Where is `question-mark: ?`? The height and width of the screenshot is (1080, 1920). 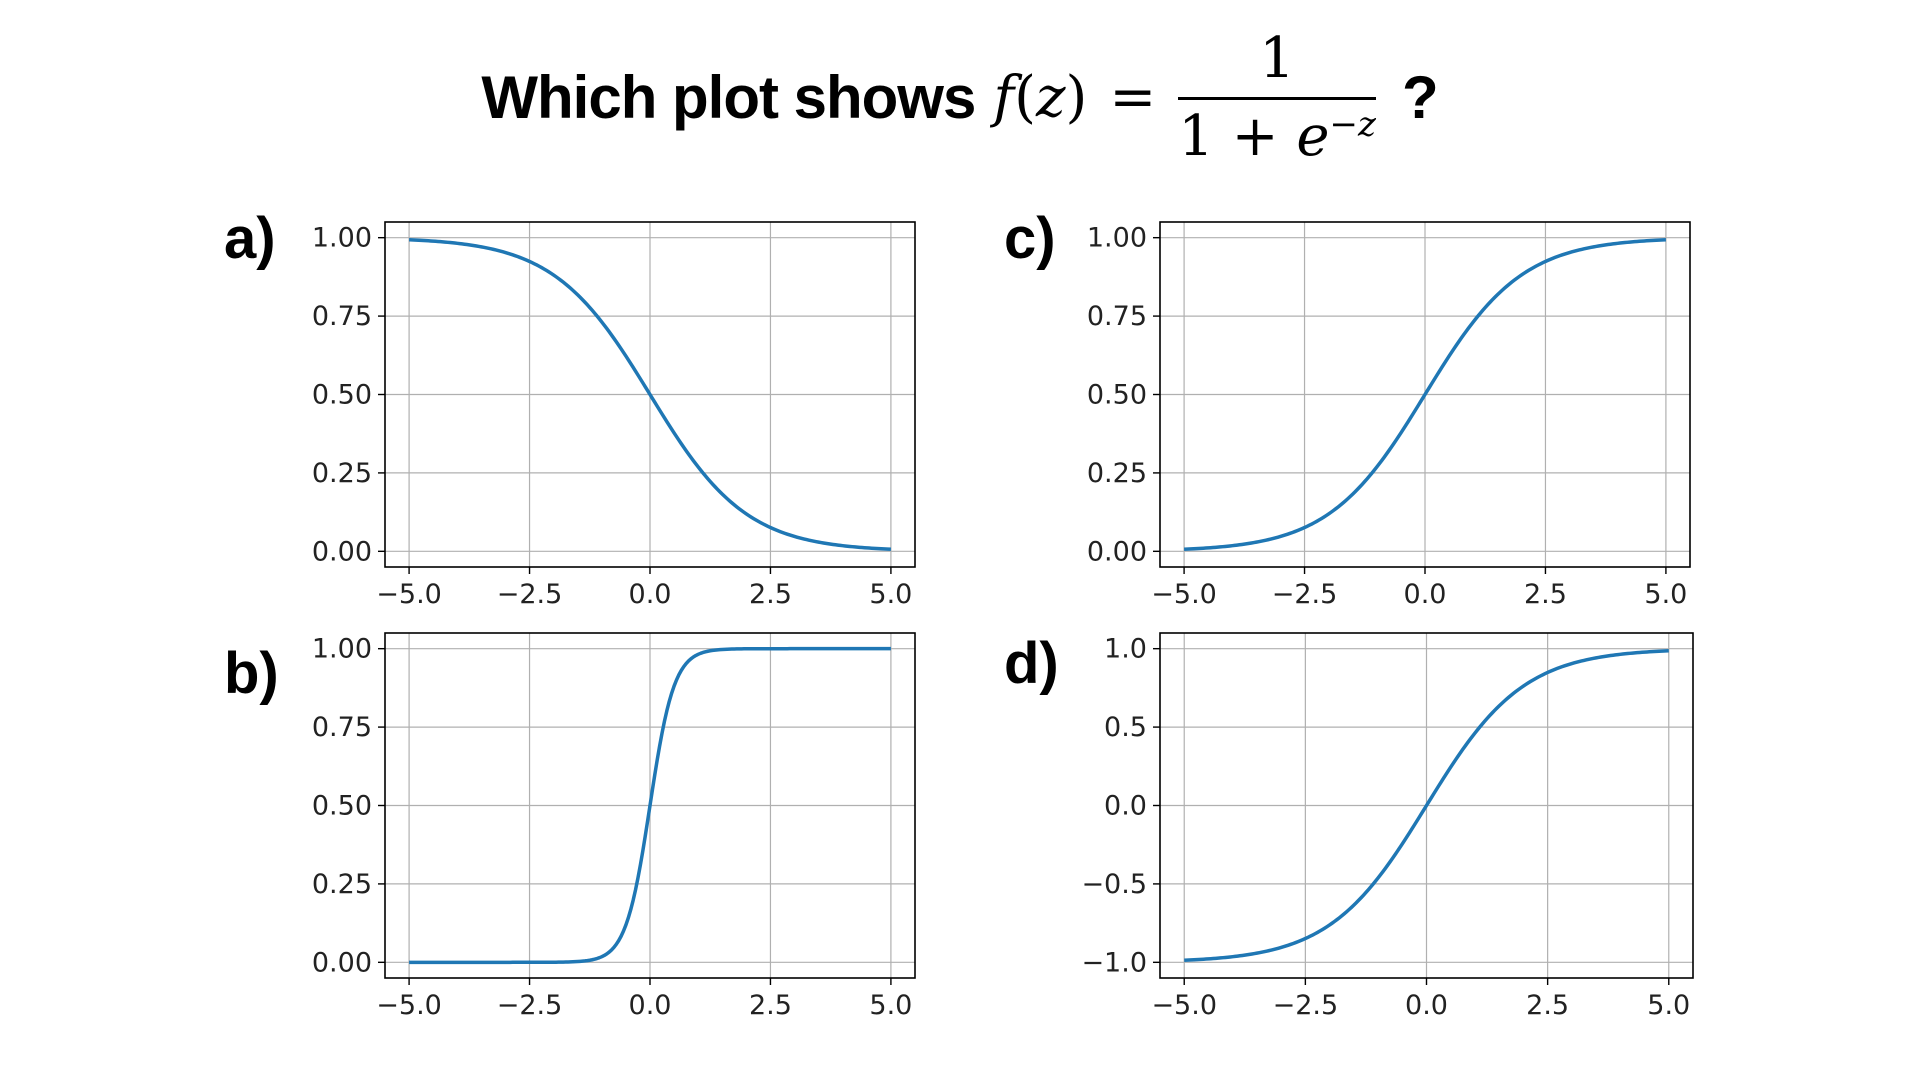 question-mark: ? is located at coordinates (1420, 97).